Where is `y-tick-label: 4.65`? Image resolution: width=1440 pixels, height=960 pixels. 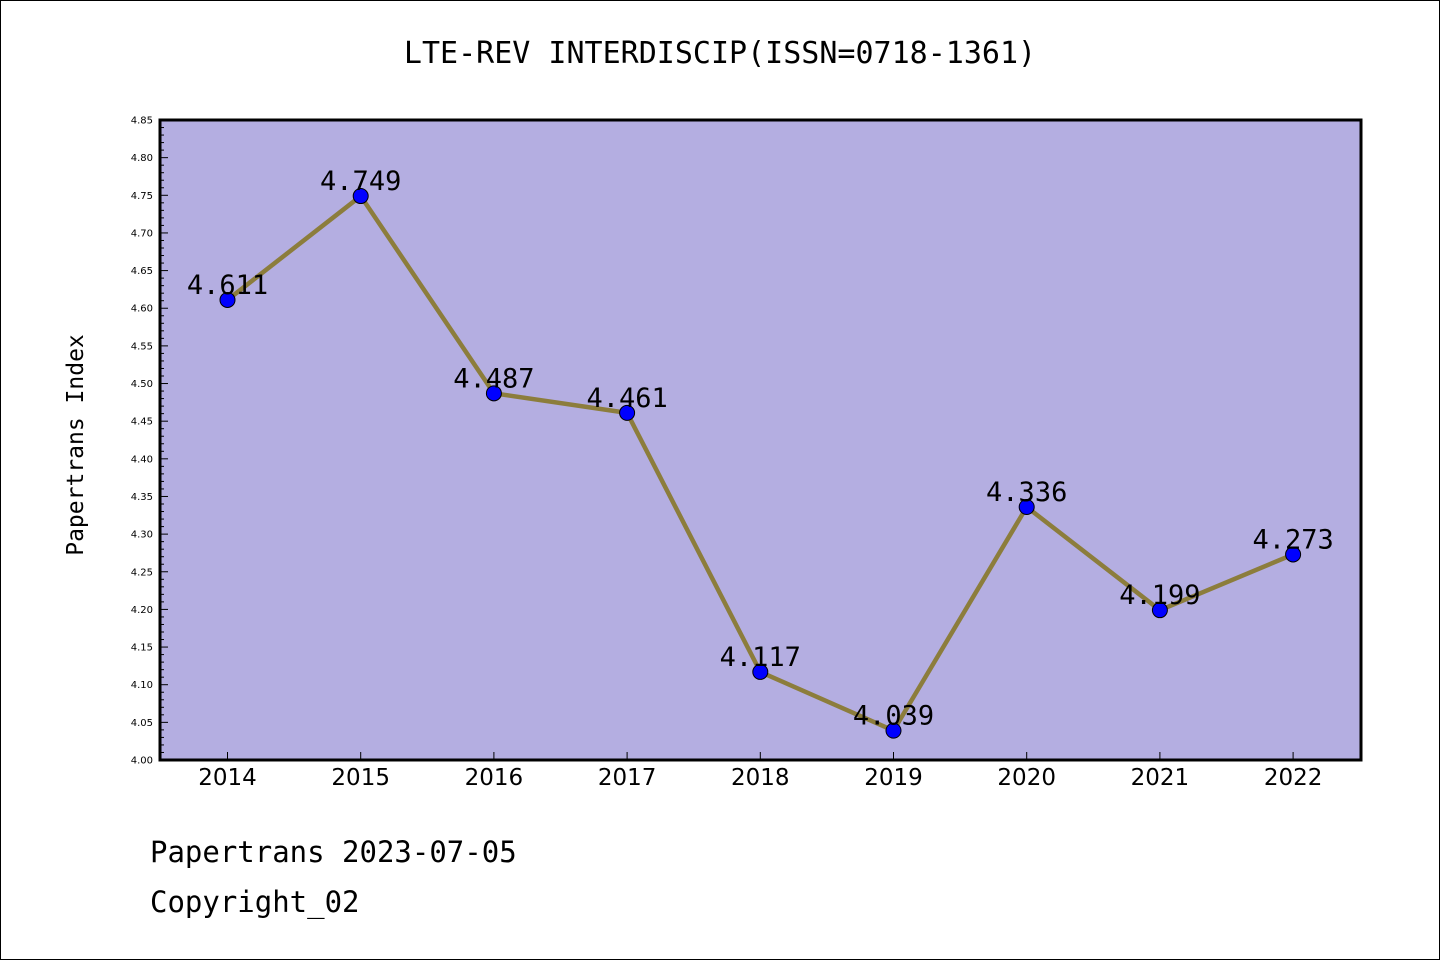 y-tick-label: 4.65 is located at coordinates (142, 271).